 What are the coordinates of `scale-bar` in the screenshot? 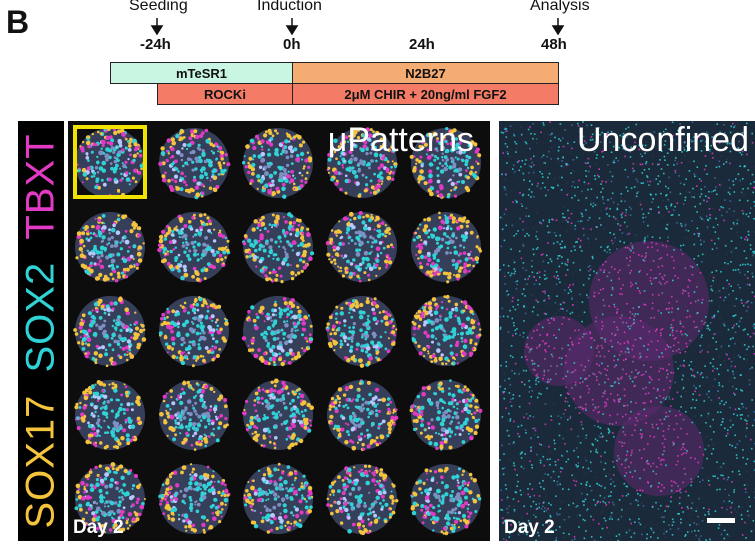 It's located at (721, 520).